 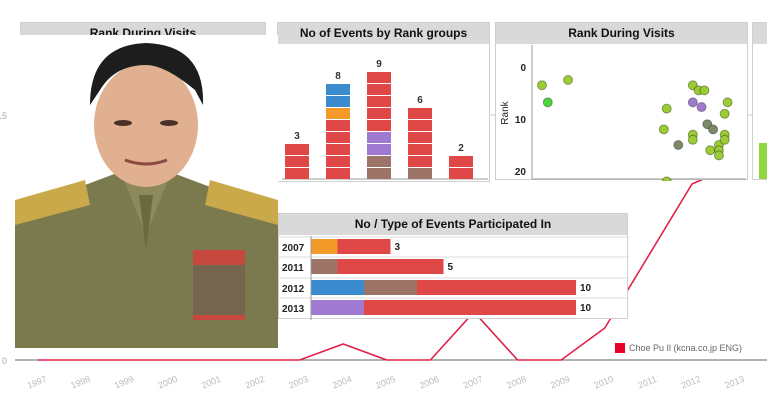 I want to click on x-tick-label: 2010, so click(x=604, y=382).